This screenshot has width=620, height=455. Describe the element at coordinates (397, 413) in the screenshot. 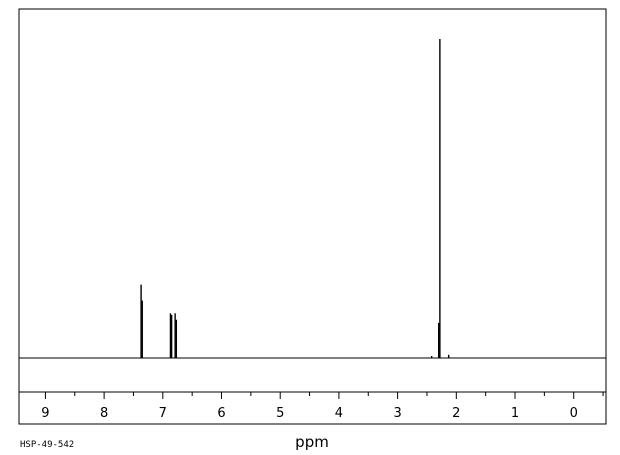

I see `x-tick-label: 3` at that location.